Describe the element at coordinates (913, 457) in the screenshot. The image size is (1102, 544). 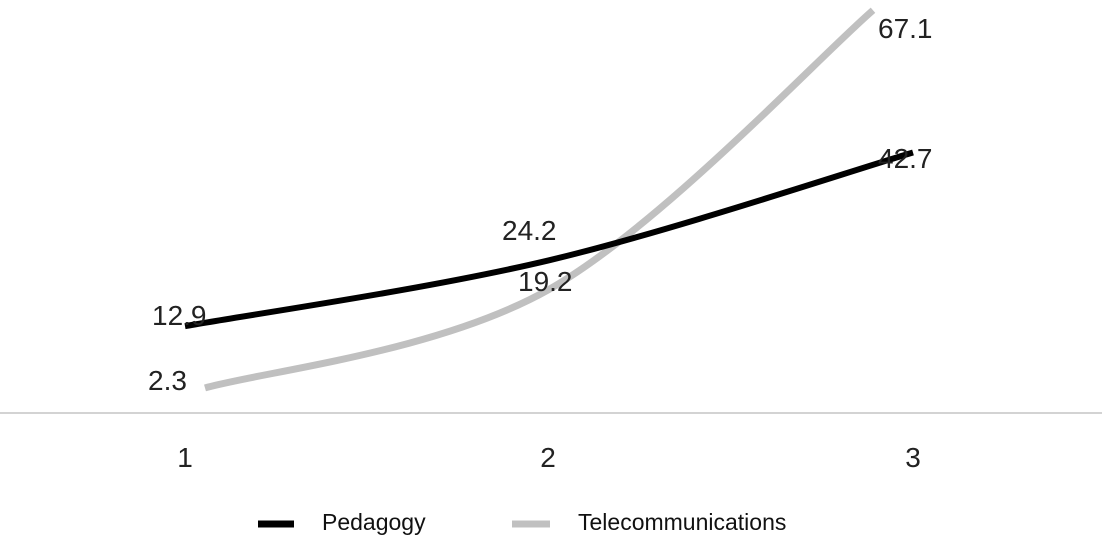
I see `x-tick-label: 3` at that location.